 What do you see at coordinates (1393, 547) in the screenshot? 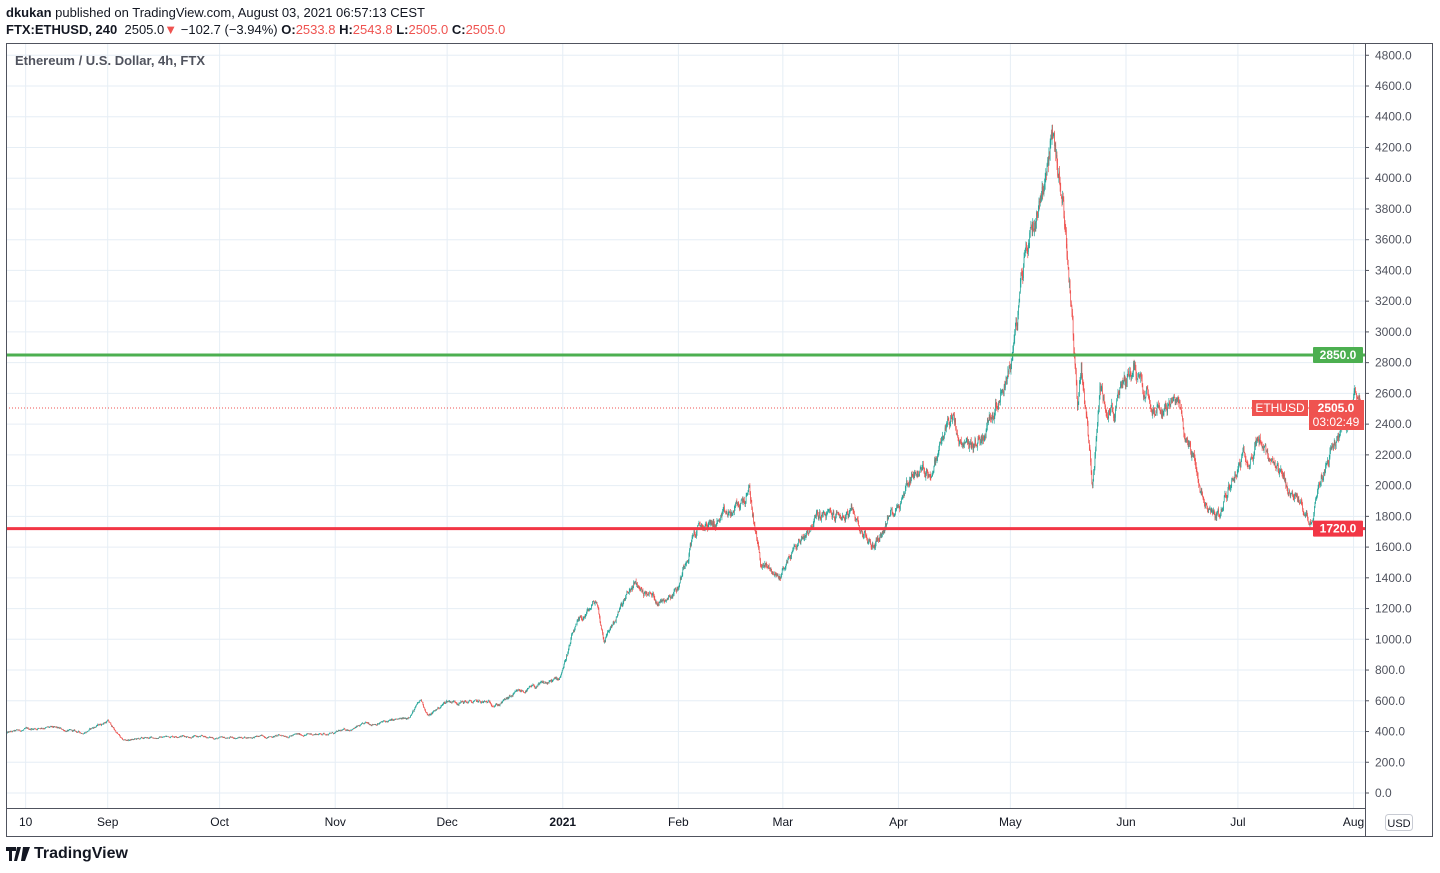
I see `y-tick-label: 1600.0` at bounding box center [1393, 547].